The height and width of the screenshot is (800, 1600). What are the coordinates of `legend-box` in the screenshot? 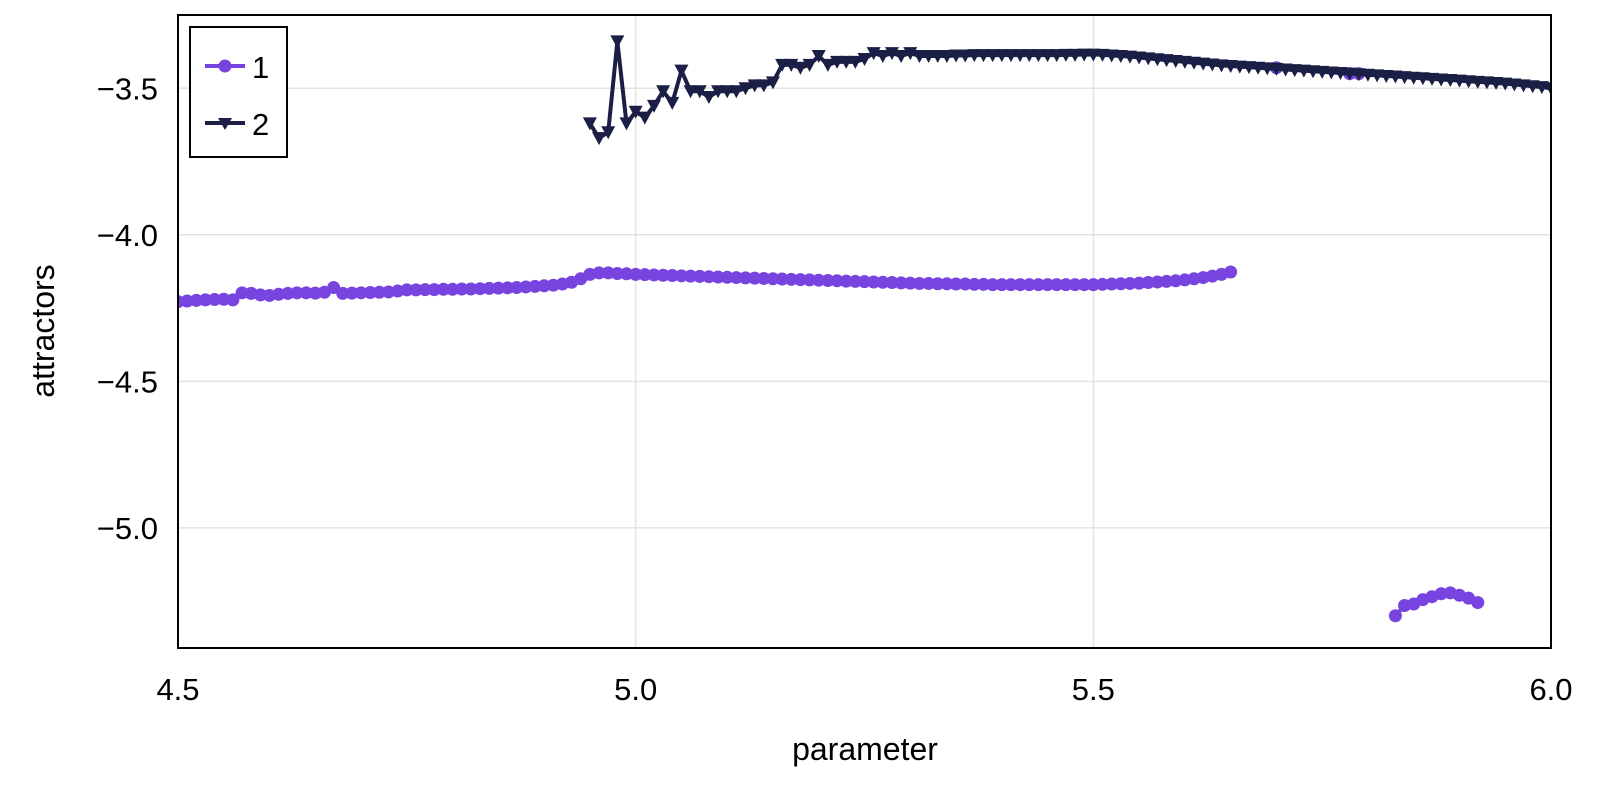 It's located at (238, 92).